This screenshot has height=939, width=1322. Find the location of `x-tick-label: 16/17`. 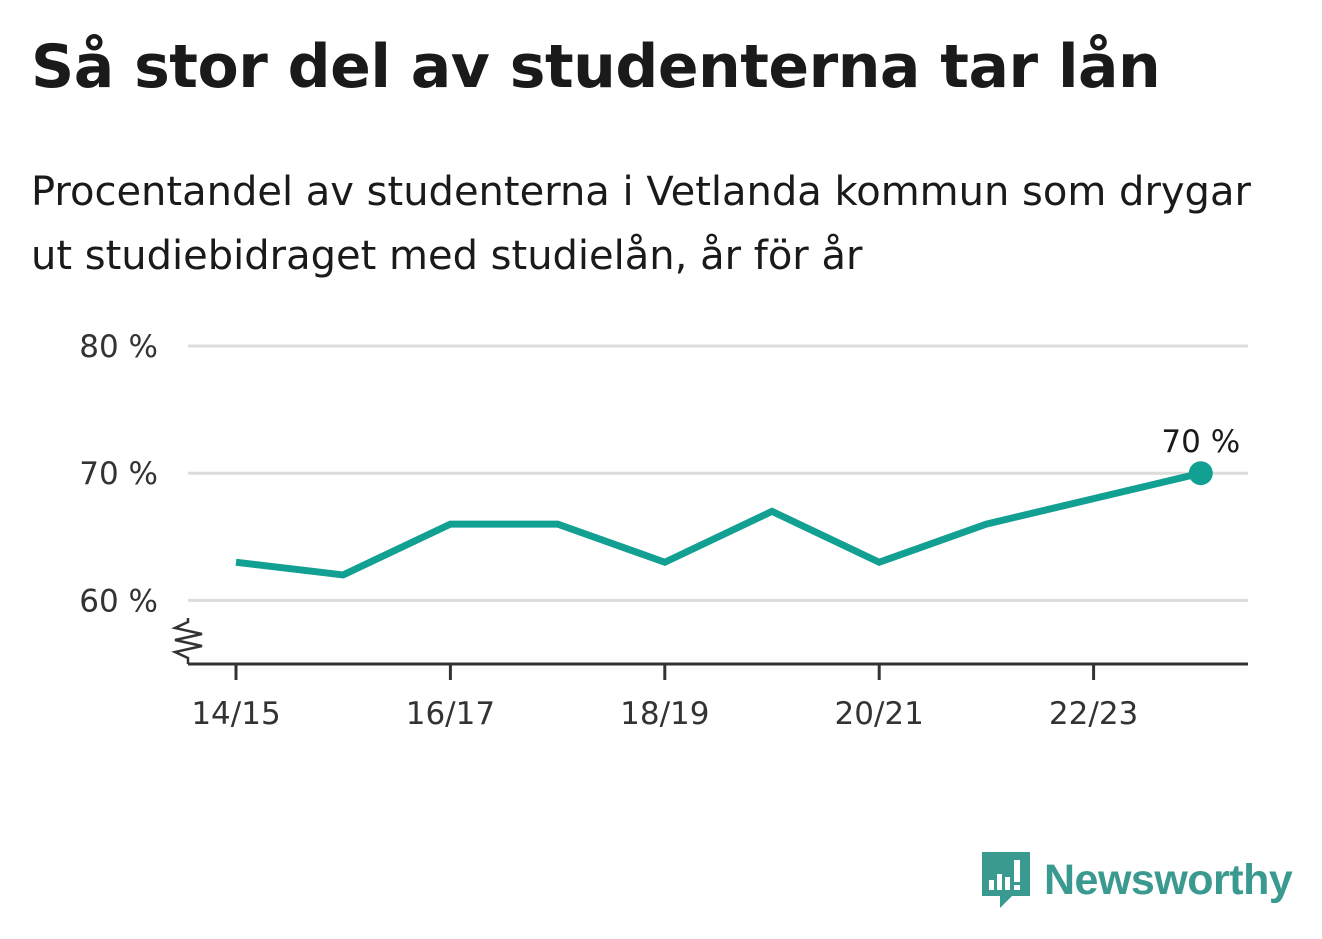

x-tick-label: 16/17 is located at coordinates (450, 714).